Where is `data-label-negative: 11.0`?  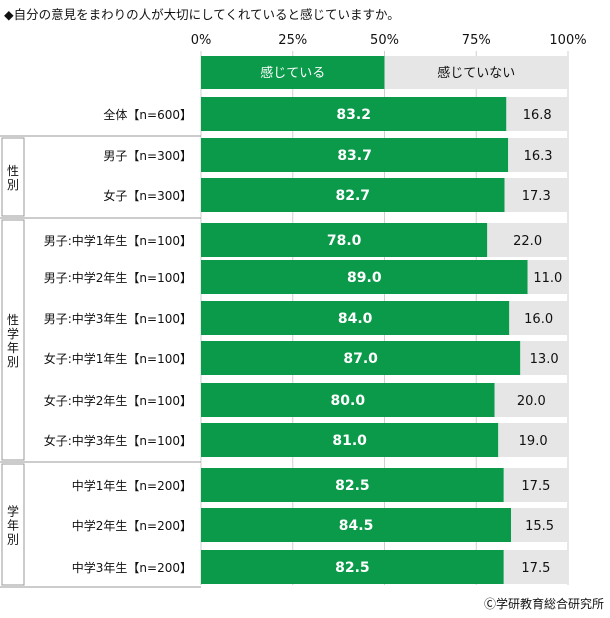
data-label-negative: 11.0 is located at coordinates (547, 278).